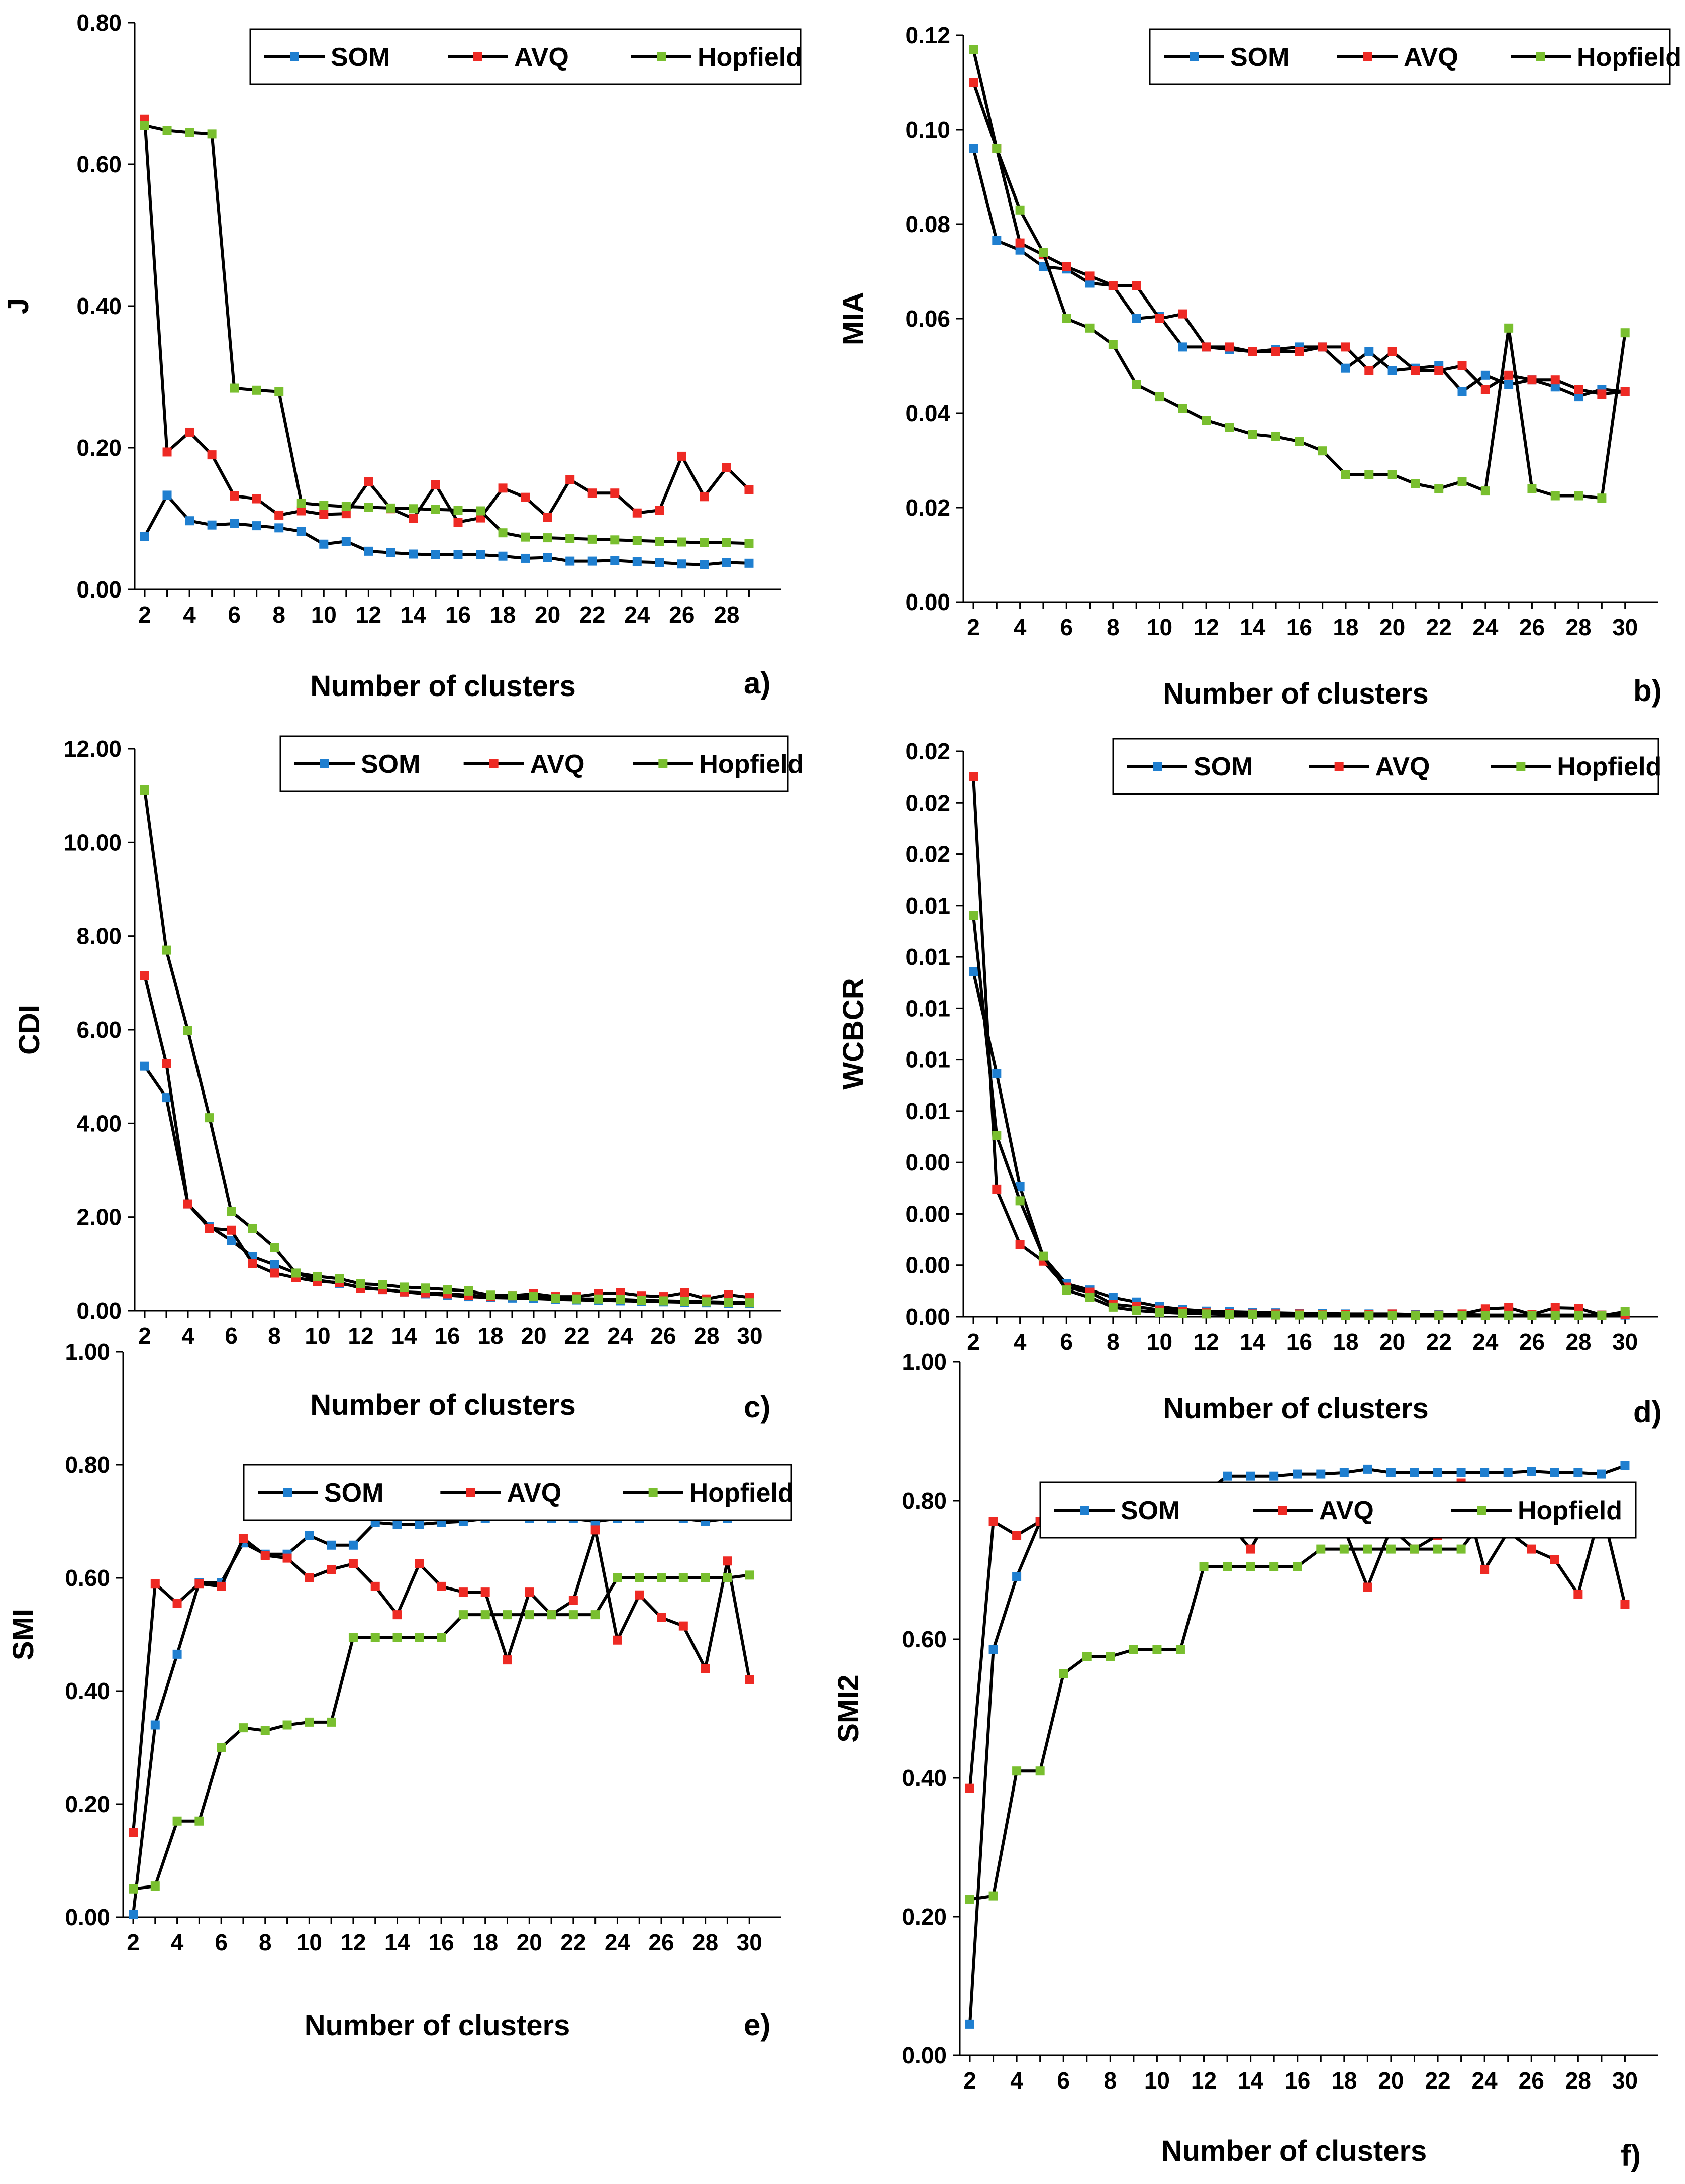  What do you see at coordinates (494, 764) in the screenshot?
I see `legend-marker-avq` at bounding box center [494, 764].